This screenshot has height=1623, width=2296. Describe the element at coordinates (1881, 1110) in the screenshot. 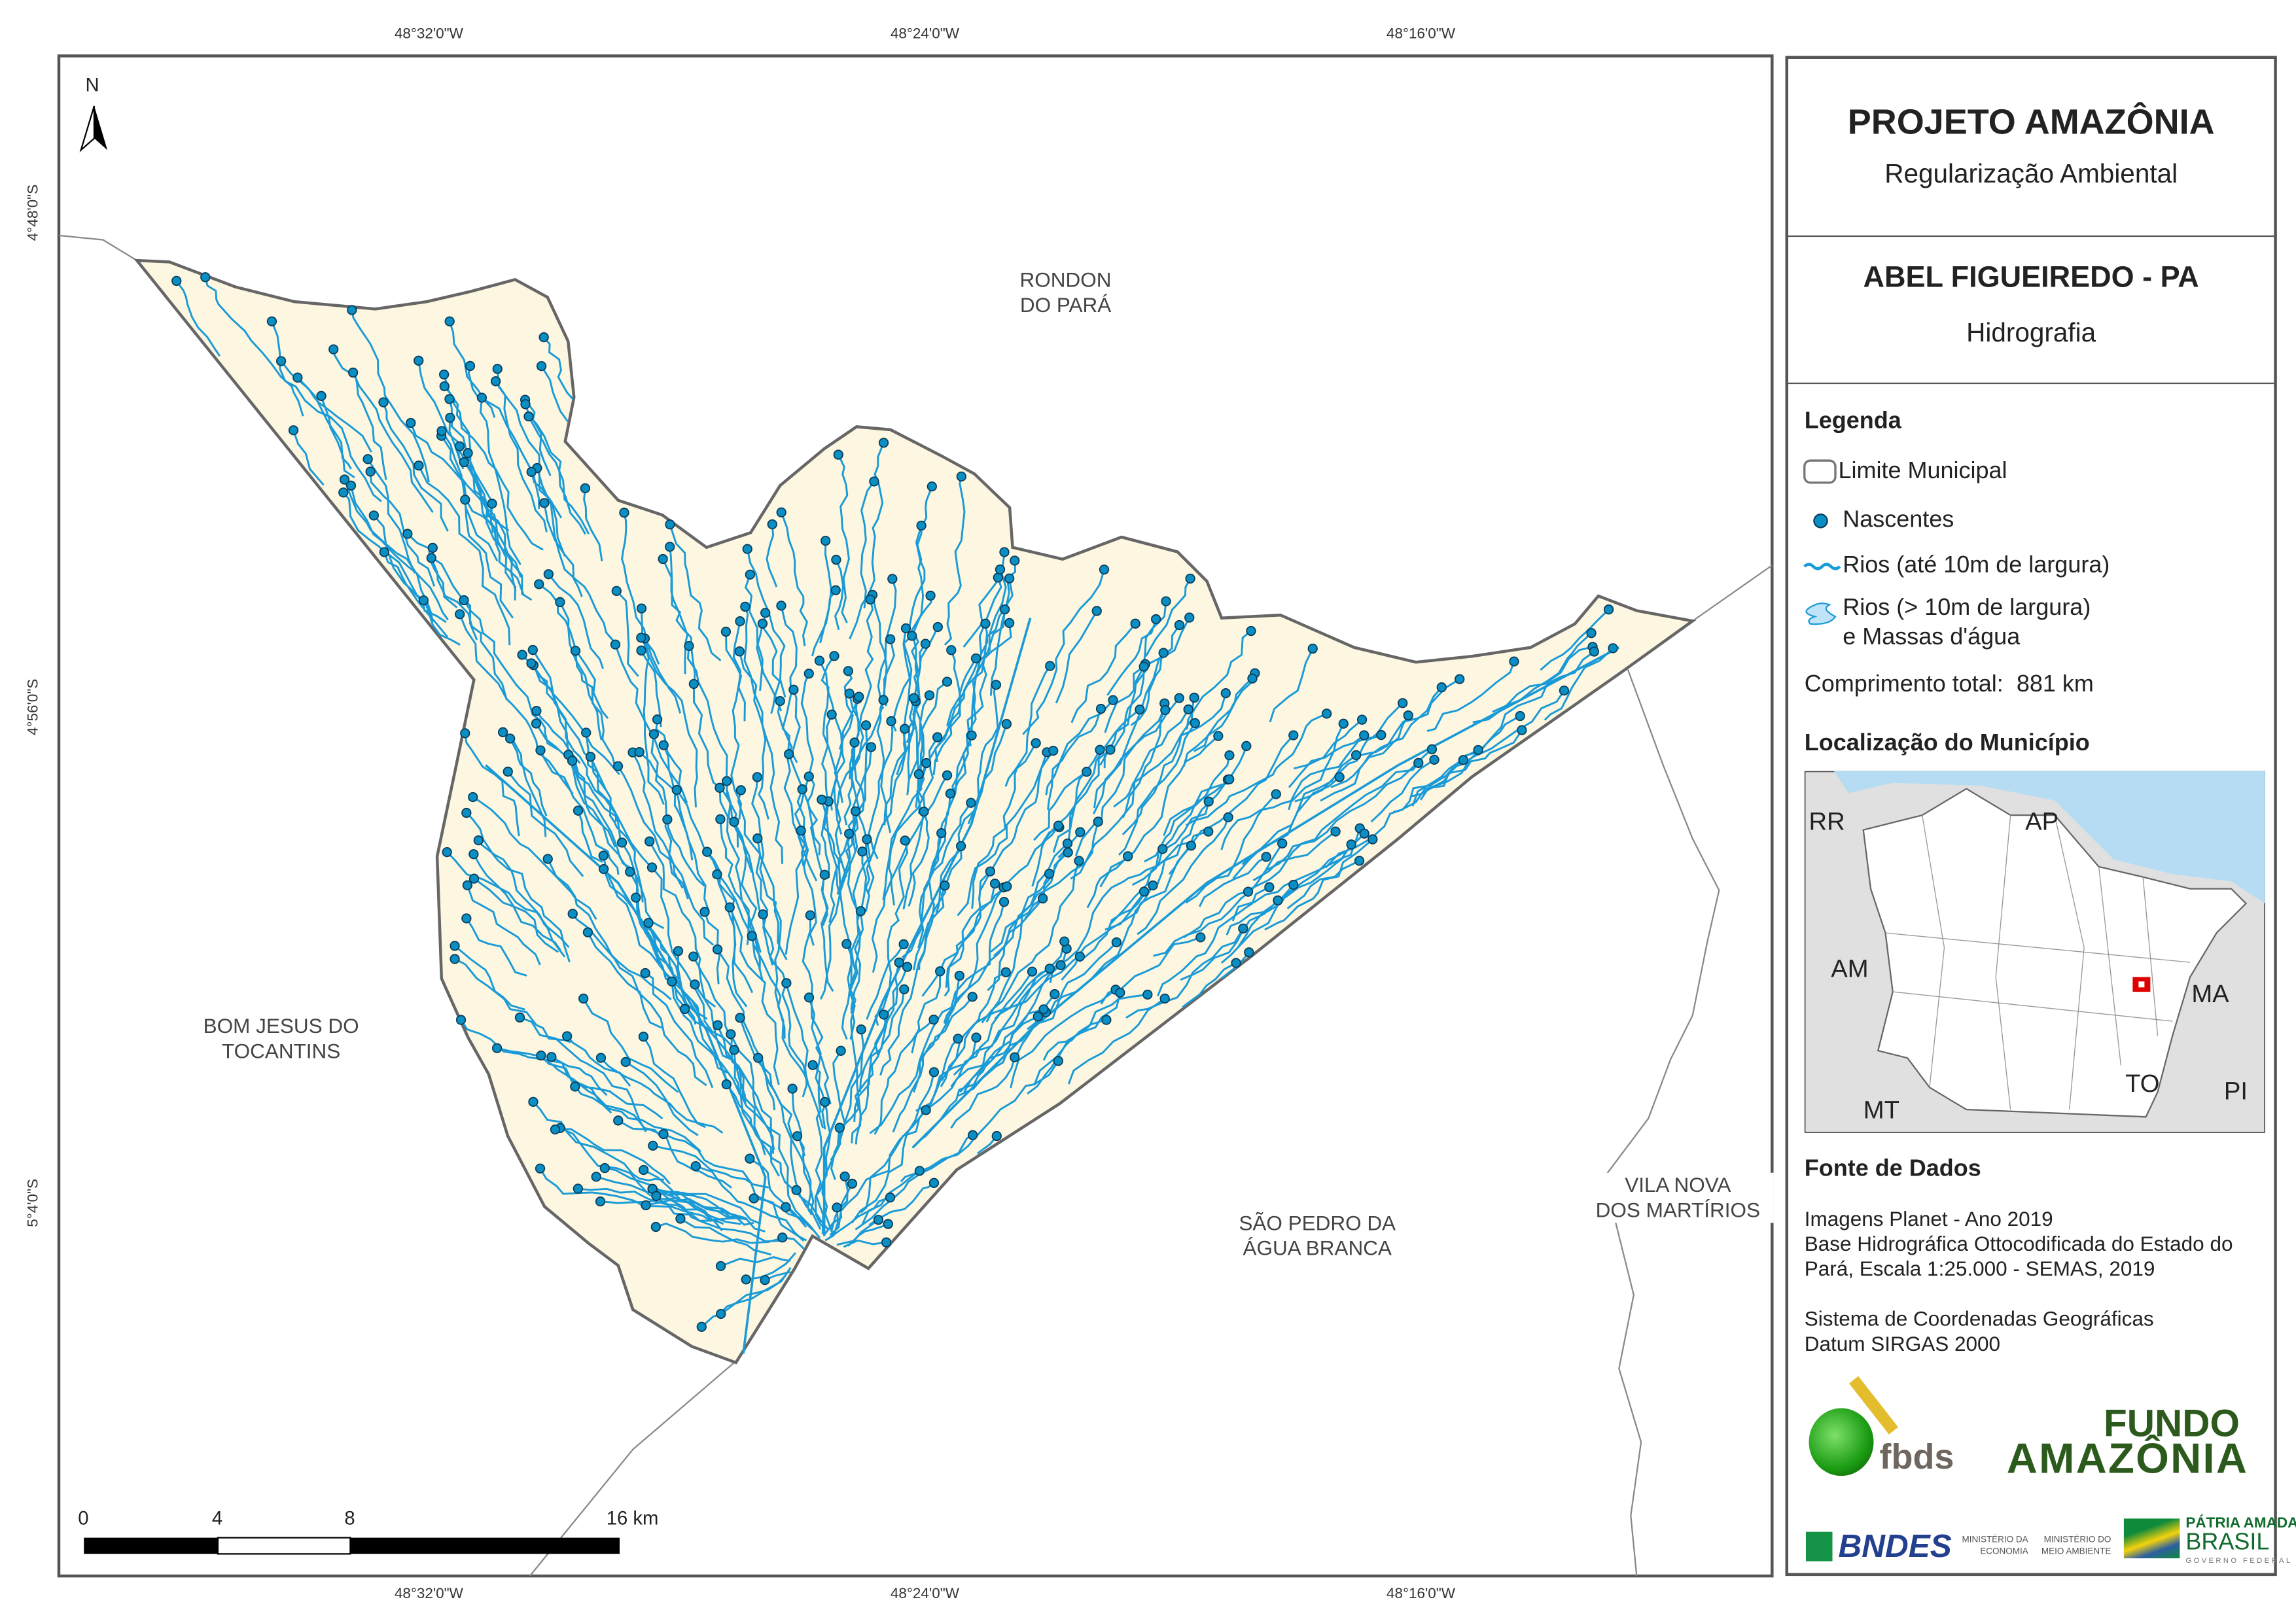

I see `svg-text: MT` at that location.